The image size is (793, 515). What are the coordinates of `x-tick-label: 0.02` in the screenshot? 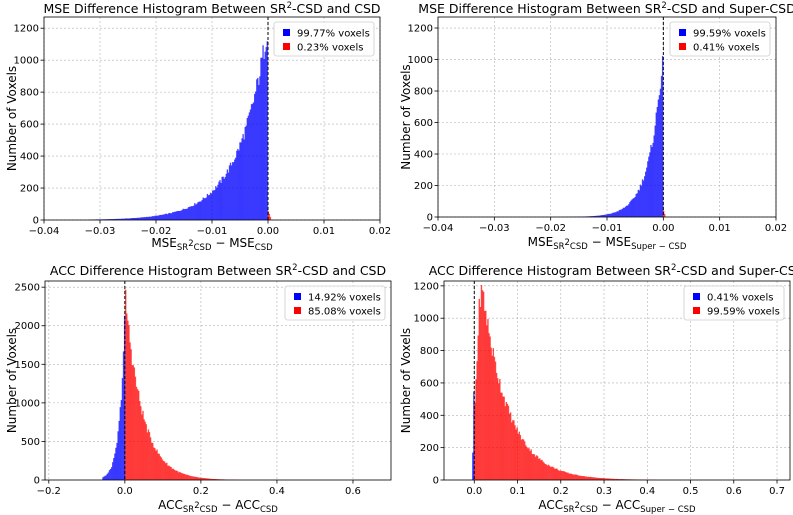 It's located at (380, 231).